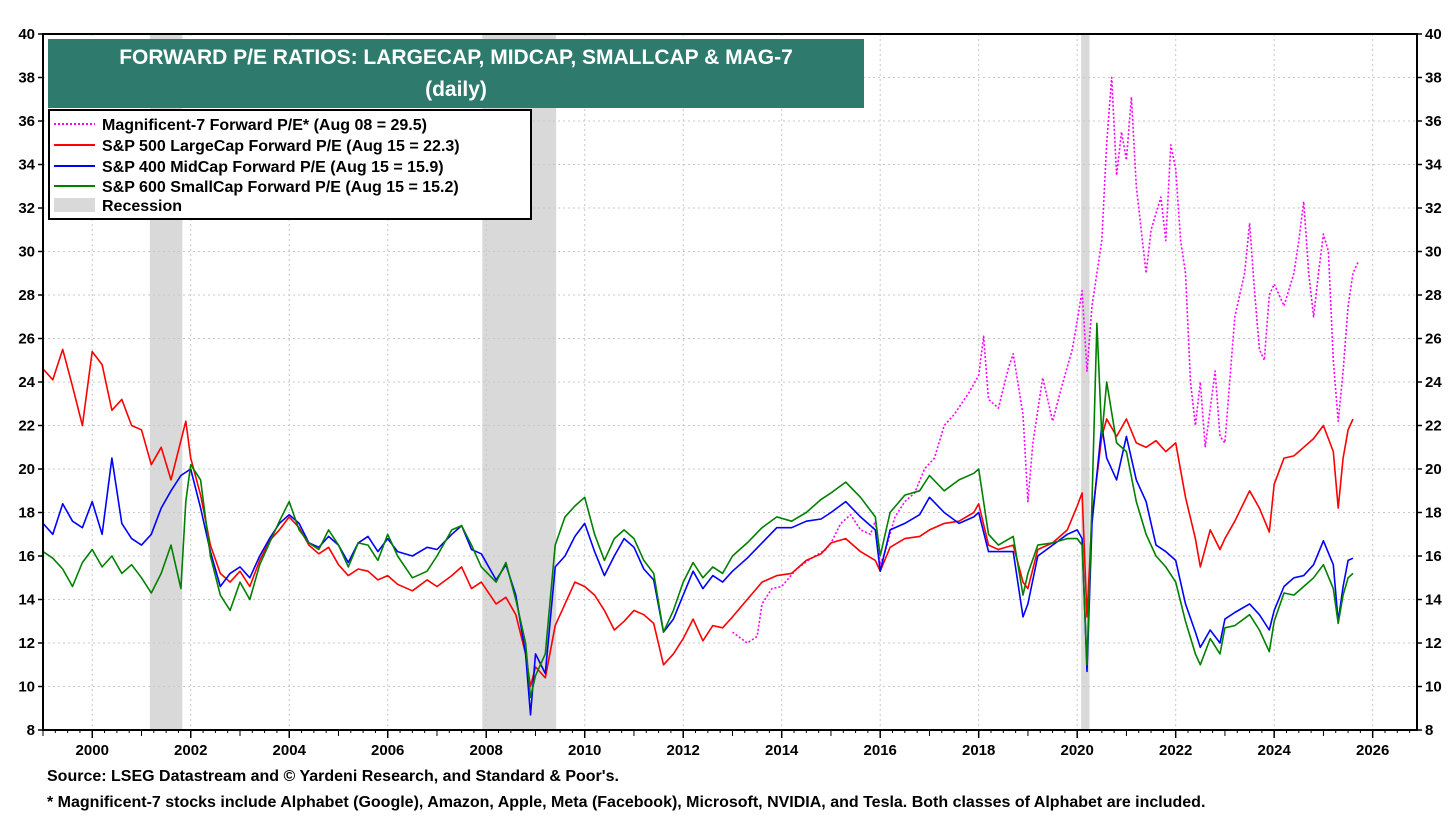 This screenshot has width=1456, height=819. What do you see at coordinates (142, 206) in the screenshot?
I see `legend-label-recession: Recession` at bounding box center [142, 206].